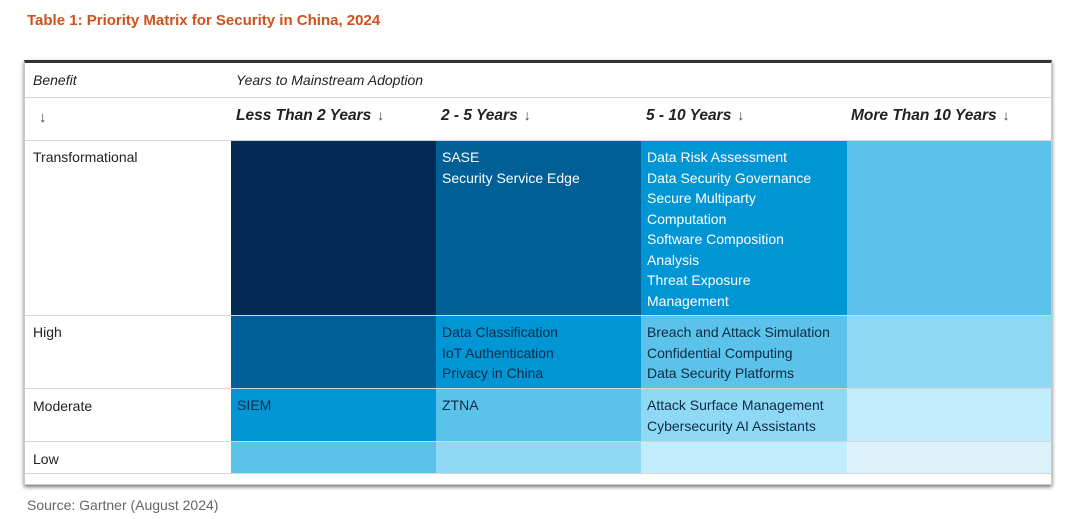 The width and height of the screenshot is (1080, 519). Describe the element at coordinates (47, 332) in the screenshot. I see `row-label-high: High` at that location.